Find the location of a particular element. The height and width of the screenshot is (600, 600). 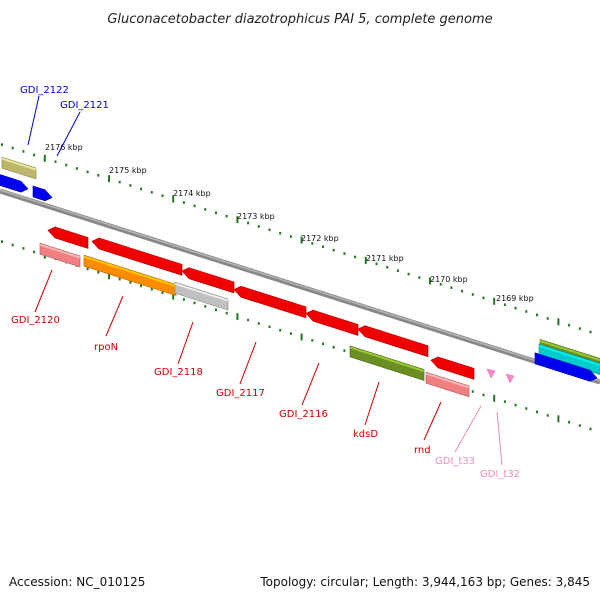

gene-label-gdi-2116: GDI_2116 is located at coordinates (303, 414).